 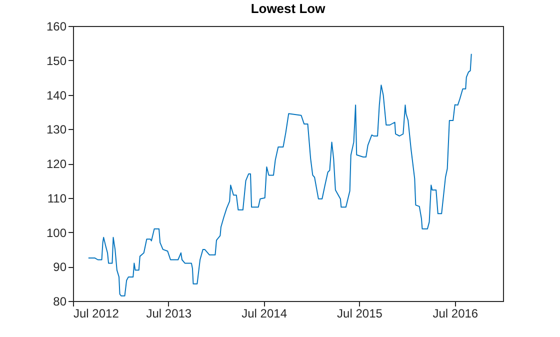 What do you see at coordinates (455, 313) in the screenshot?
I see `x-tick-label: Jul 2016` at bounding box center [455, 313].